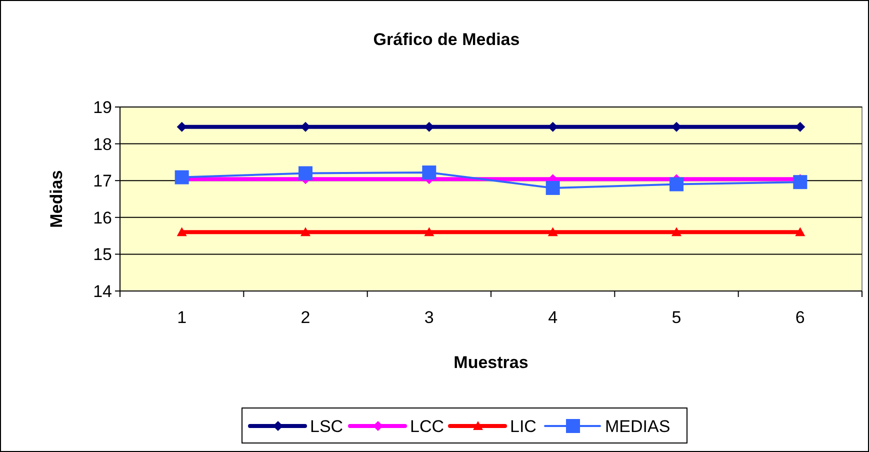  I want to click on y-tick-label: 16, so click(102, 218).